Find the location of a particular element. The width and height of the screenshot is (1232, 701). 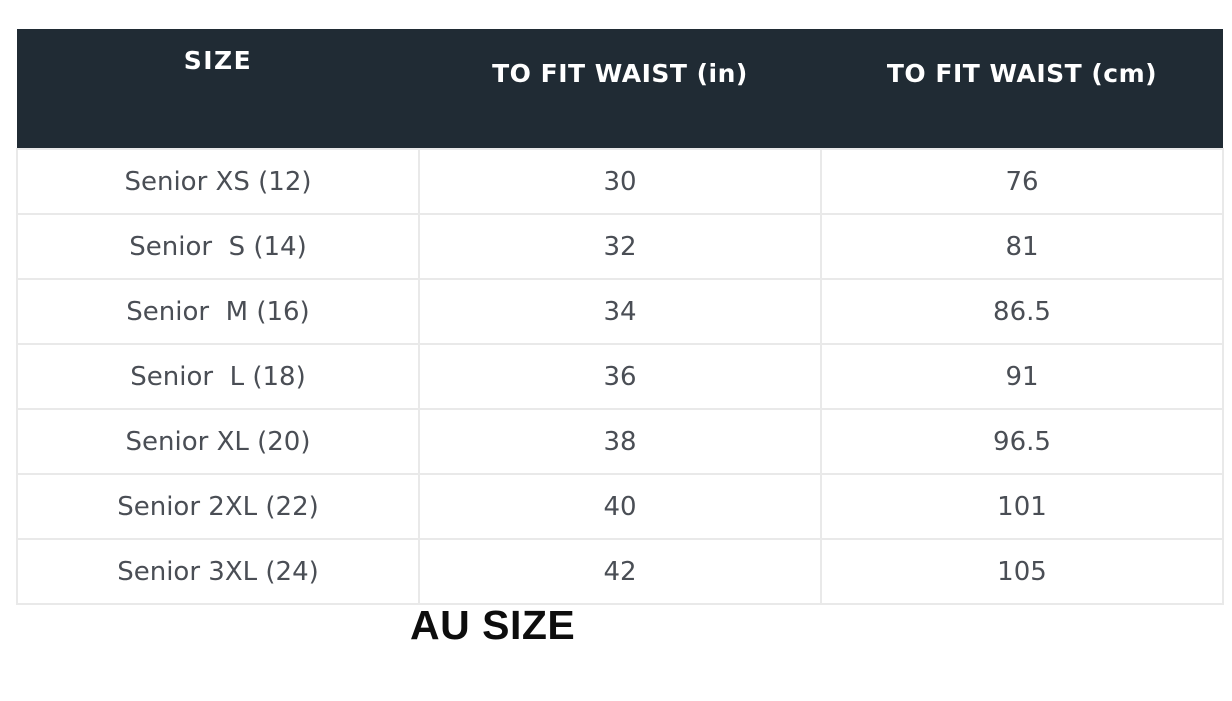

cell-waist-in: 36 is located at coordinates (620, 376).